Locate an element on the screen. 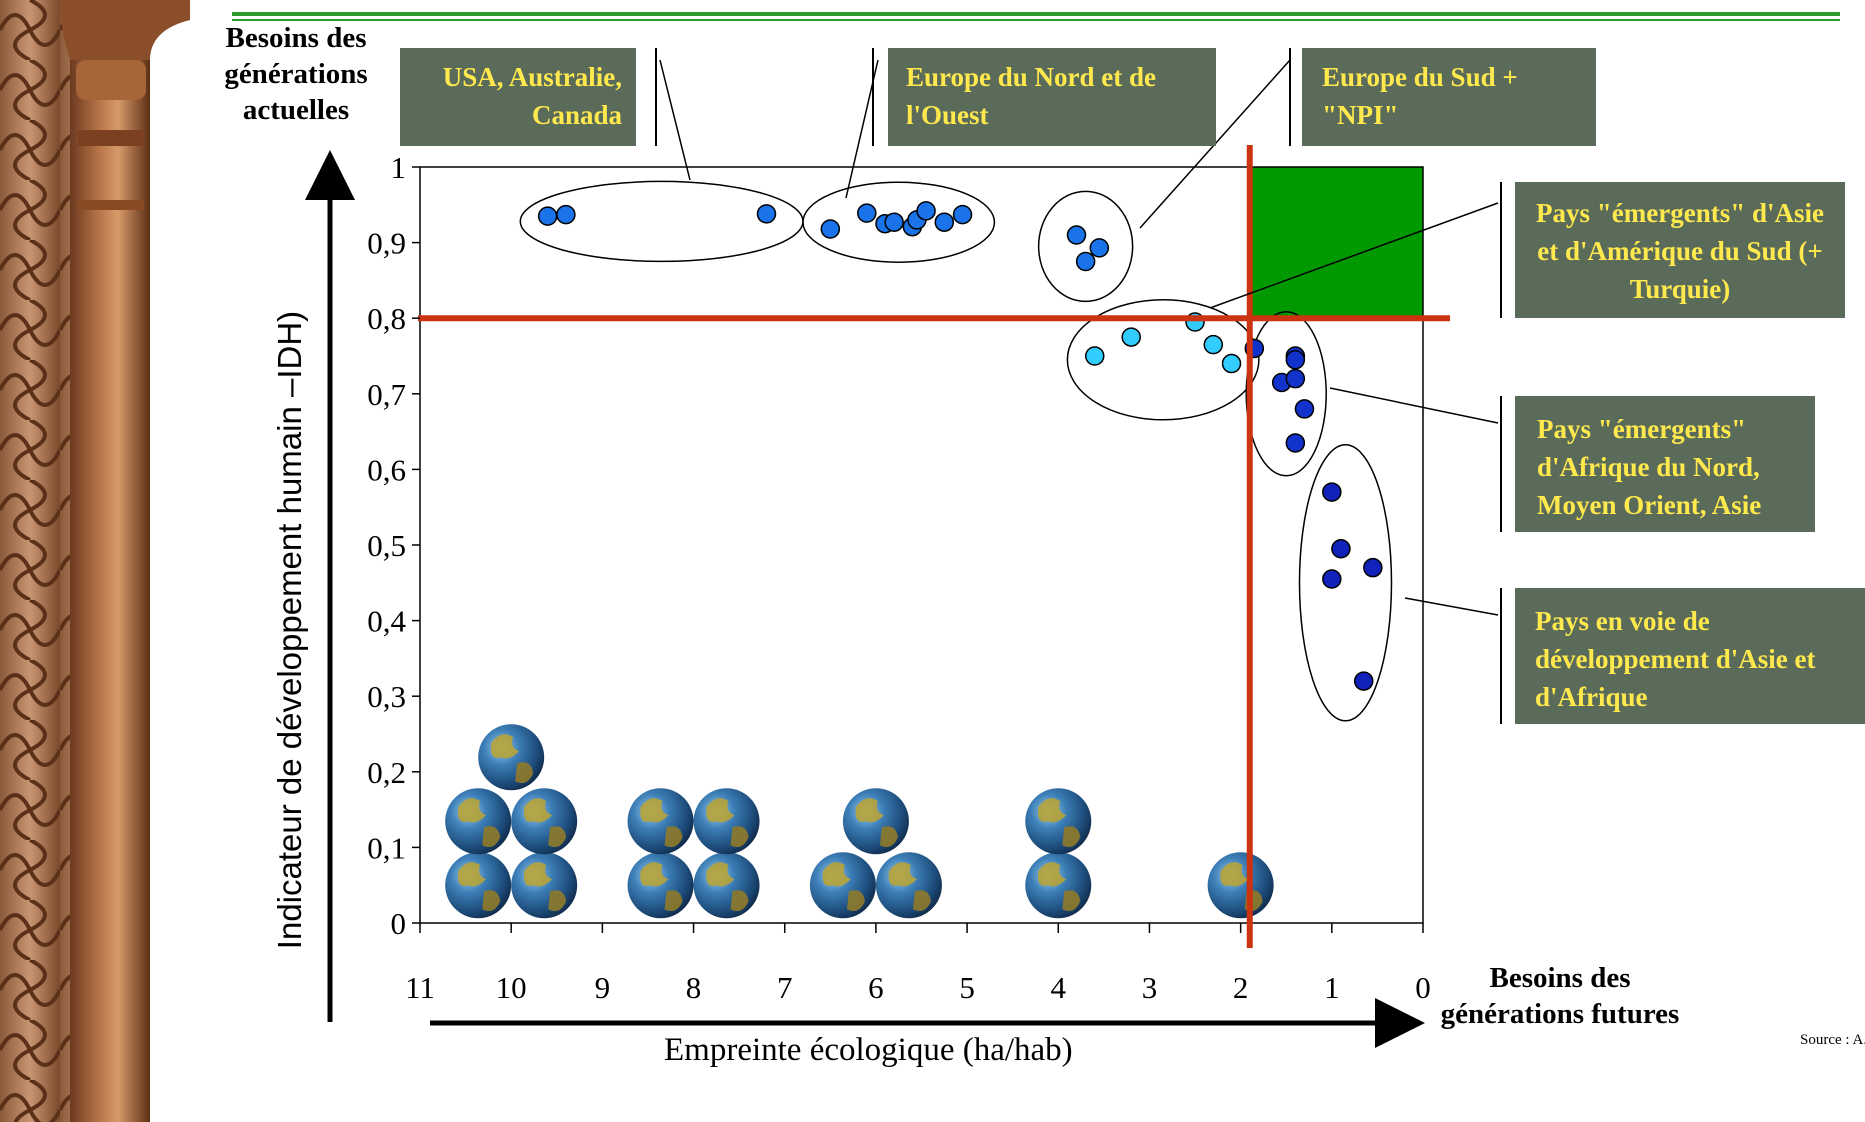 Image resolution: width=1865 pixels, height=1122 pixels. x-axis-label: Empreinte écologique (ha/hab) is located at coordinates (868, 1050).